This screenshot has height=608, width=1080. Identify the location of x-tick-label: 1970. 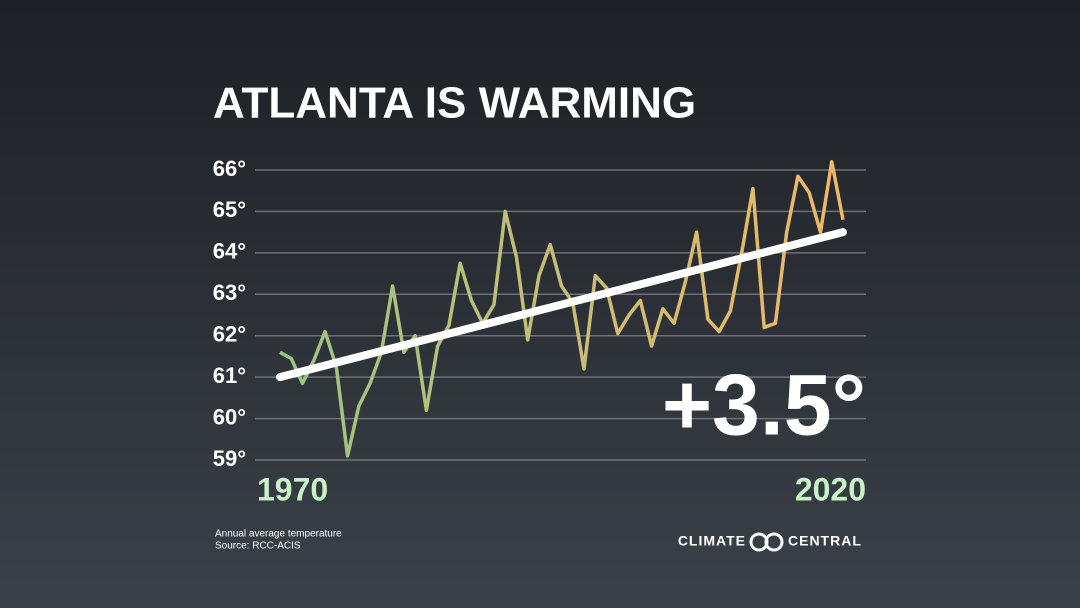
(292, 489).